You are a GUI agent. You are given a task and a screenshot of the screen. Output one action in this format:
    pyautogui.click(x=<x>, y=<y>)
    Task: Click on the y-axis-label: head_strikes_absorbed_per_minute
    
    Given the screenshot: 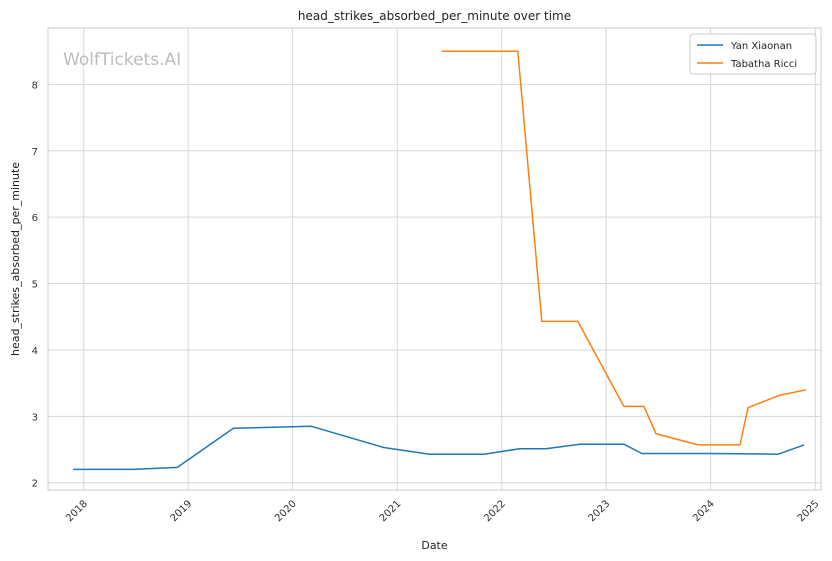 What is the action you would take?
    pyautogui.click(x=15, y=259)
    